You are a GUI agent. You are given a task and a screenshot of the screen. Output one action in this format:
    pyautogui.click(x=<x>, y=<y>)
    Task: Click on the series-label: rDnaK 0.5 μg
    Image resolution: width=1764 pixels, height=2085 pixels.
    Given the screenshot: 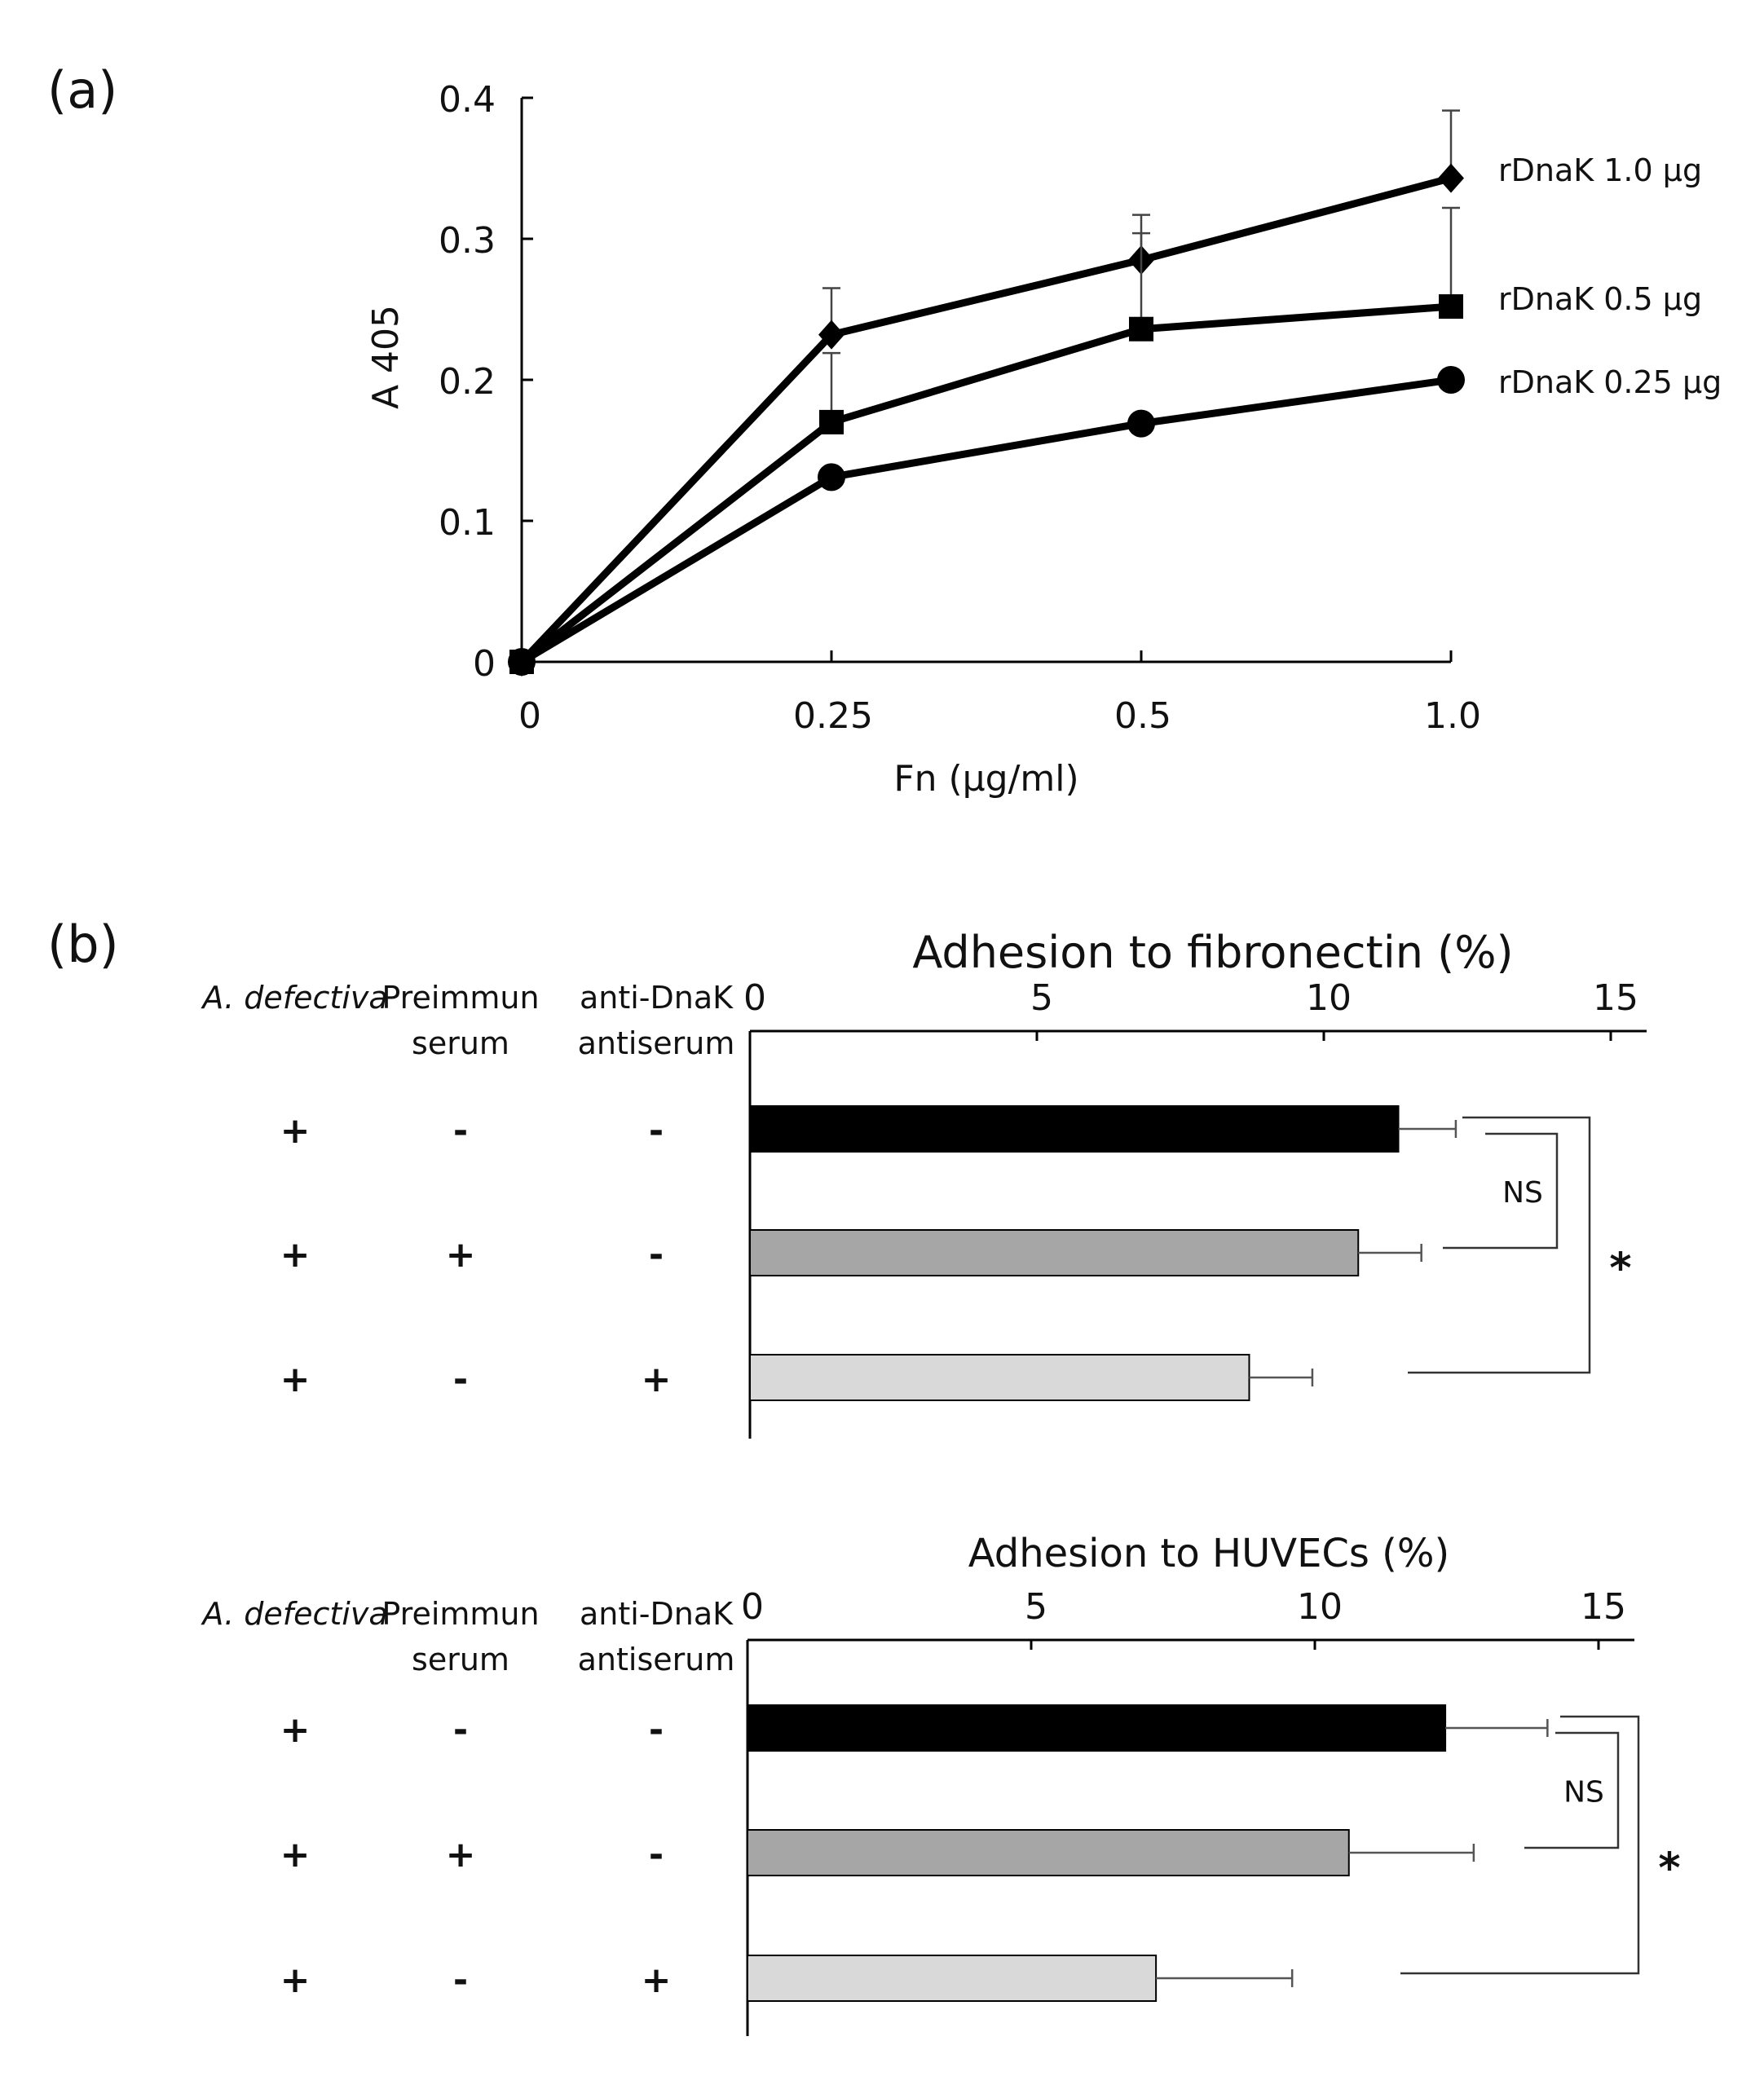 What is the action you would take?
    pyautogui.click(x=1600, y=299)
    